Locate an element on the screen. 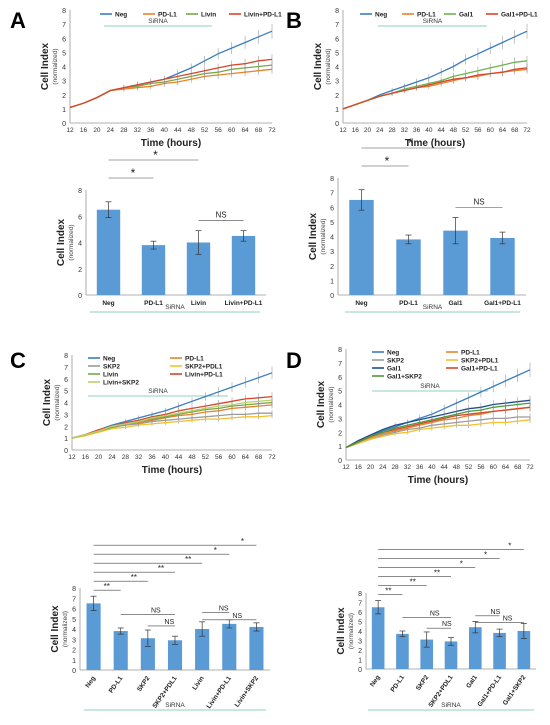 Image resolution: width=550 pixels, height=725 pixels. bar-gal1 is located at coordinates (475, 648).